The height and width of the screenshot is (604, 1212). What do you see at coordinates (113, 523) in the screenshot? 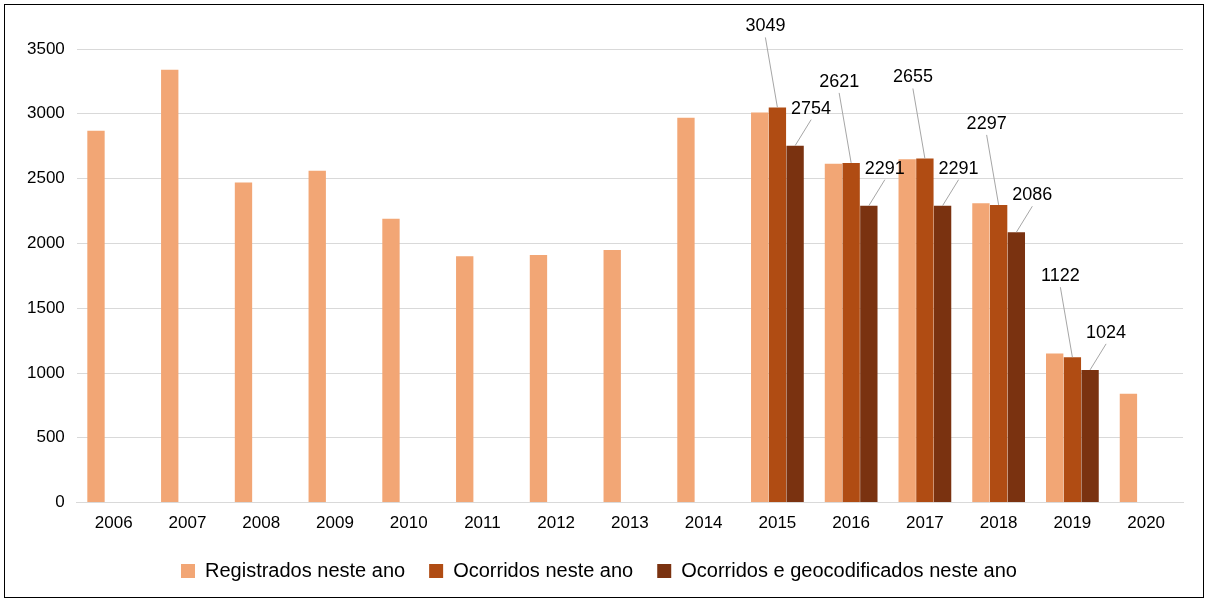
I see `x-tick-label: 2006` at bounding box center [113, 523].